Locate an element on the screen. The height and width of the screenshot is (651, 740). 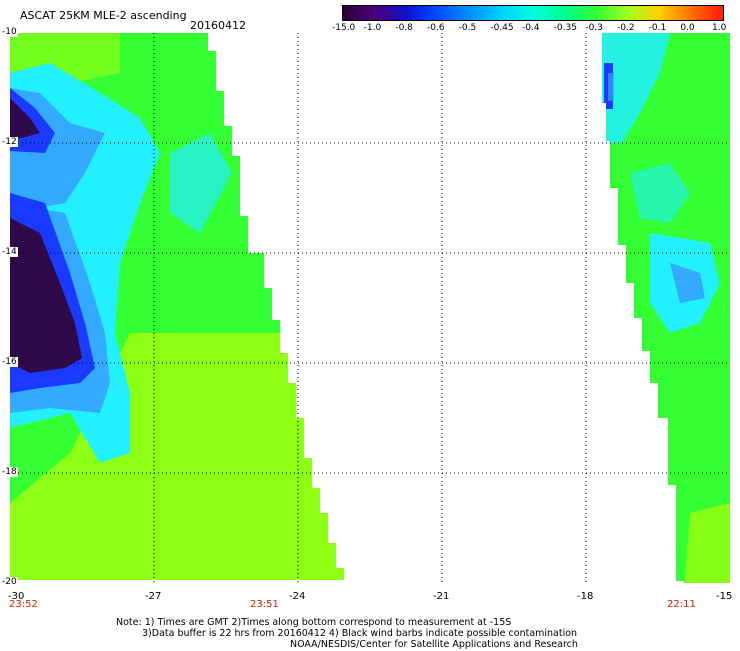
right-lime-bottom is located at coordinates (707, 543).